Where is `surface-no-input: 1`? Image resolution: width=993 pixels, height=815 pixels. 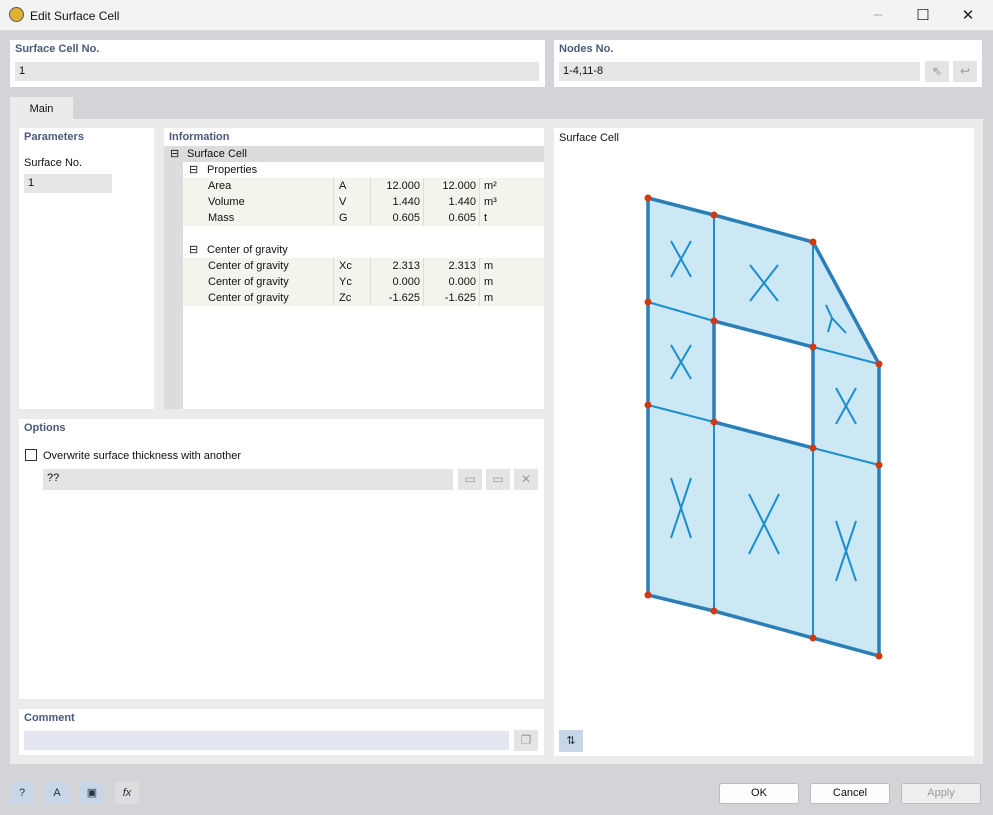
surface-no-input: 1 is located at coordinates (68, 183).